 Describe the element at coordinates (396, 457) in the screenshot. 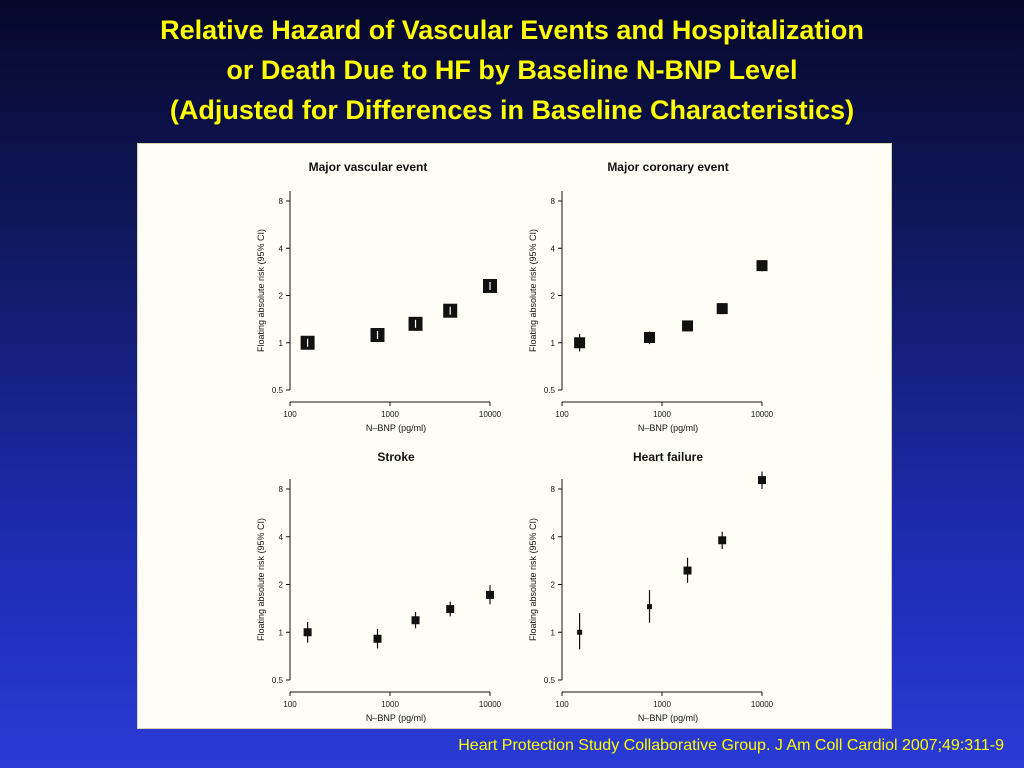

I see `panel-3-title: Stroke` at that location.